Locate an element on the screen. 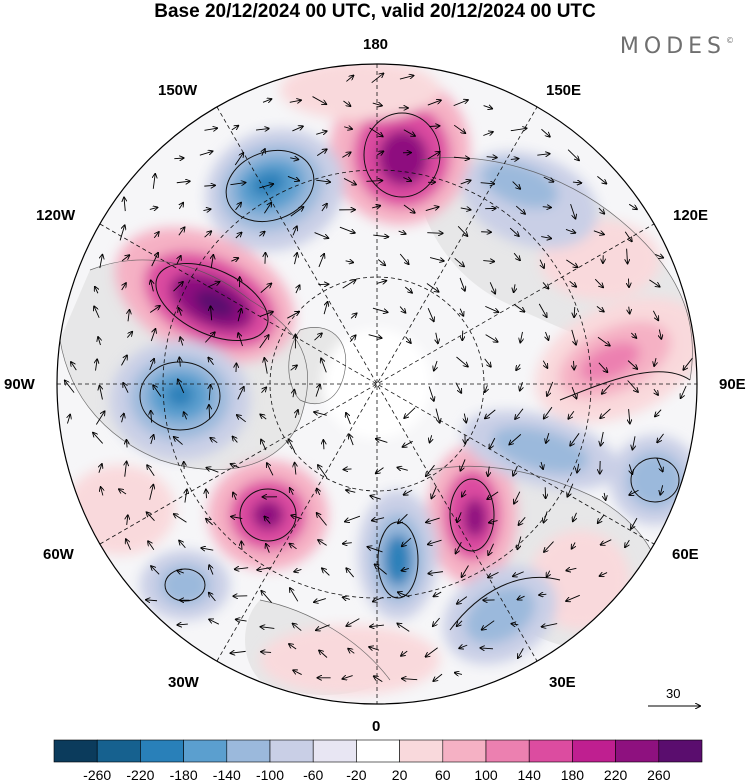  lon-label-60w: 60W is located at coordinates (58, 554).